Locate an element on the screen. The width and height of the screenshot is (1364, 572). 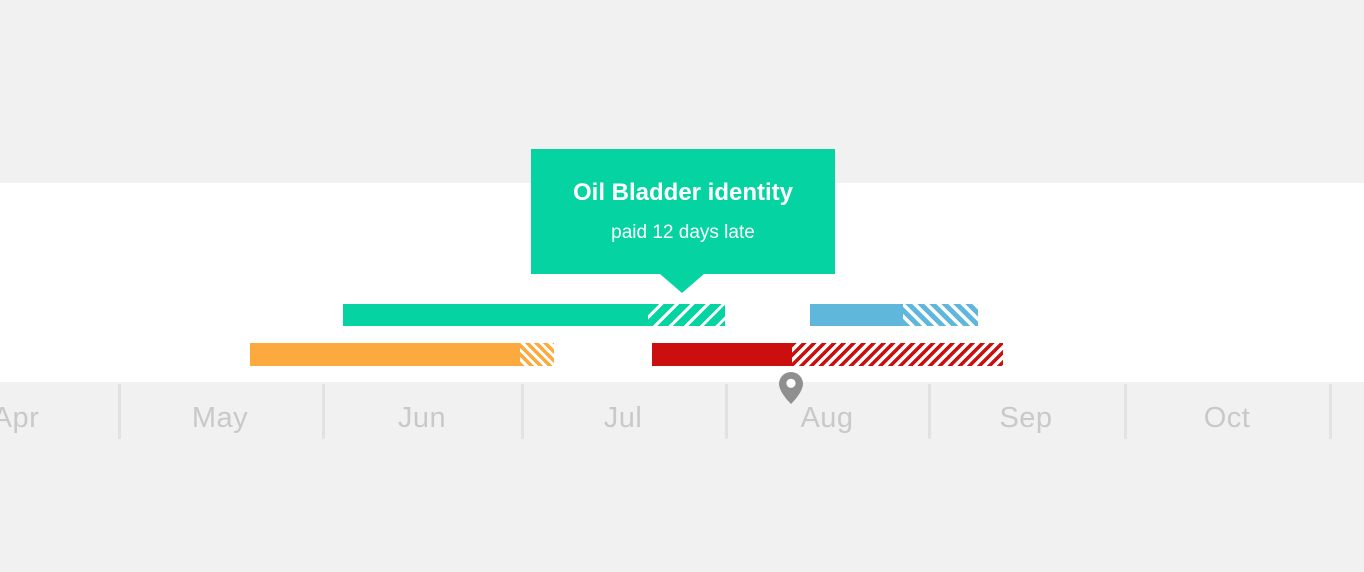
green-bar-hatched is located at coordinates (686, 315).